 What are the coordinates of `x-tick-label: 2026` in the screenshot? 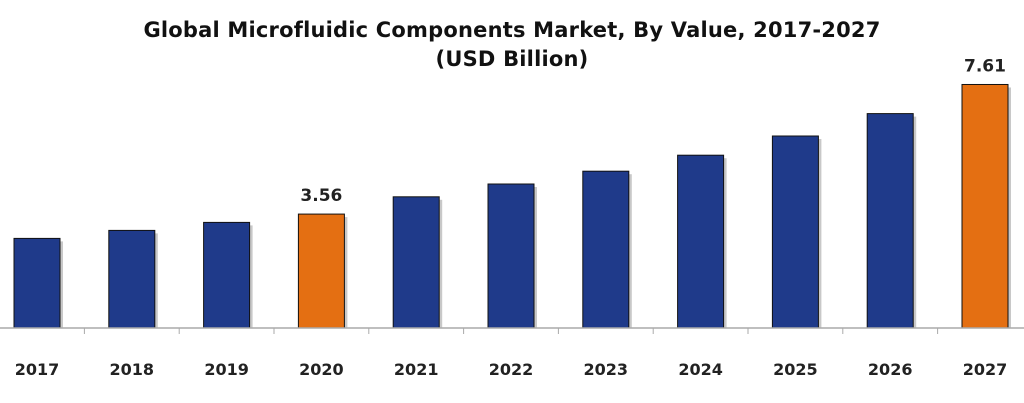 It's located at (890, 369).